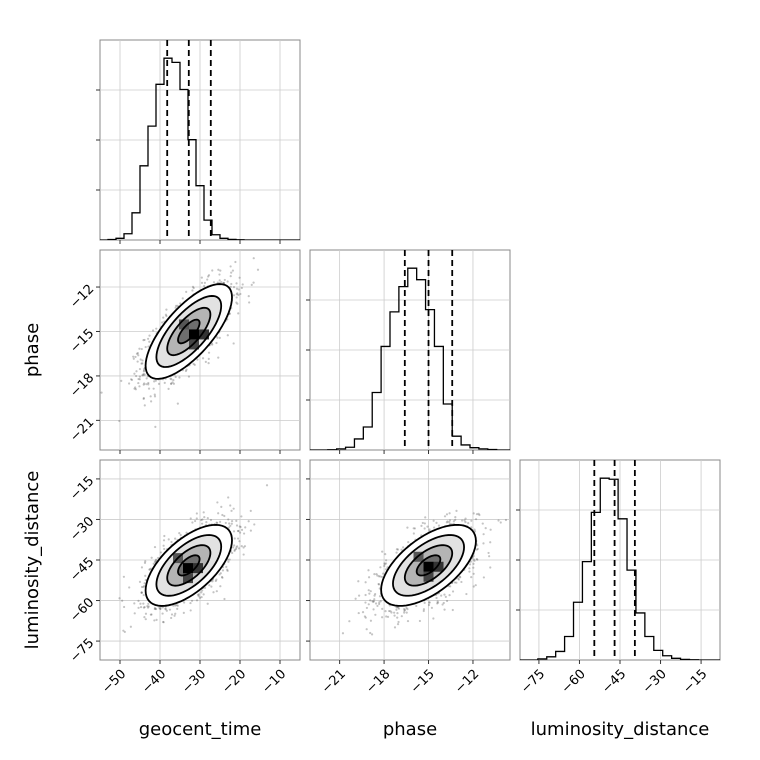 The image size is (760, 760). Describe the element at coordinates (620, 729) in the screenshot. I see `x-axis-label-luminosity_distance: luminosity_distance` at that location.